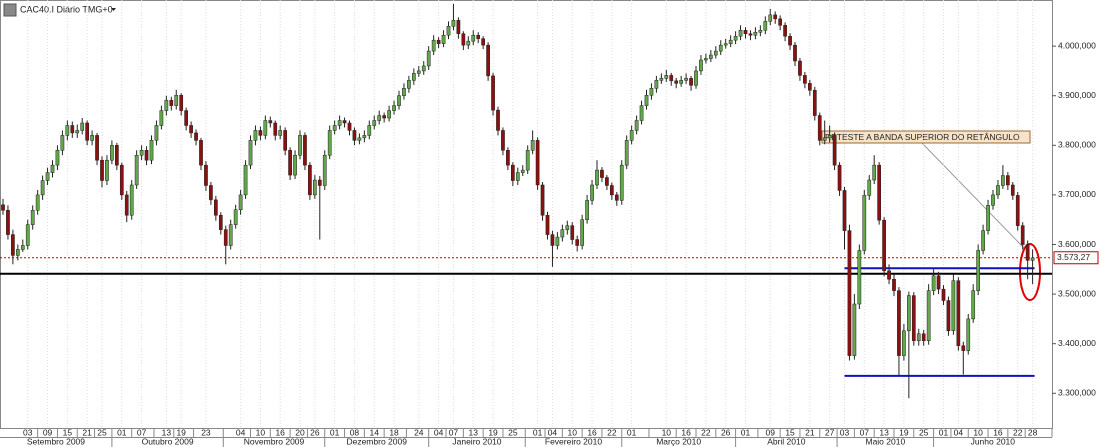 The image size is (1100, 447). What do you see at coordinates (1077, 343) in the screenshot?
I see `y-tick-label: 3.400,000` at bounding box center [1077, 343].